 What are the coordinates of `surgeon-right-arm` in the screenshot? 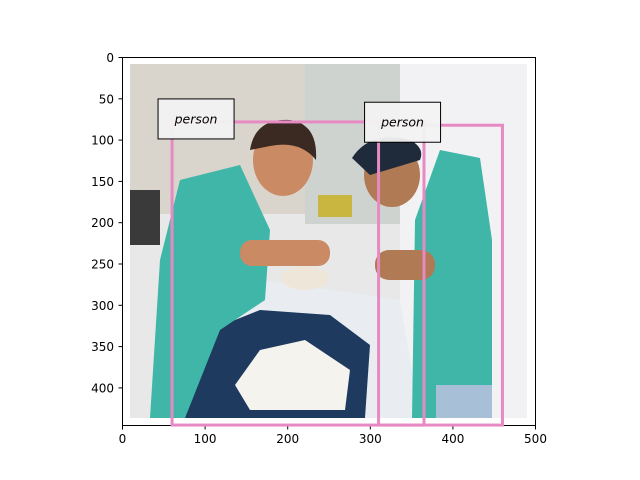 It's located at (405, 265).